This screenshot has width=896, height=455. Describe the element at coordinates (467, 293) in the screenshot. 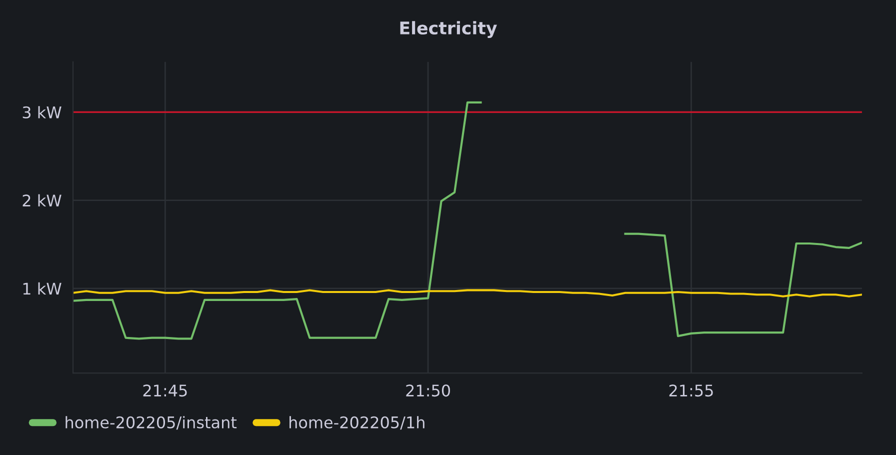

I see `line-series` at that location.